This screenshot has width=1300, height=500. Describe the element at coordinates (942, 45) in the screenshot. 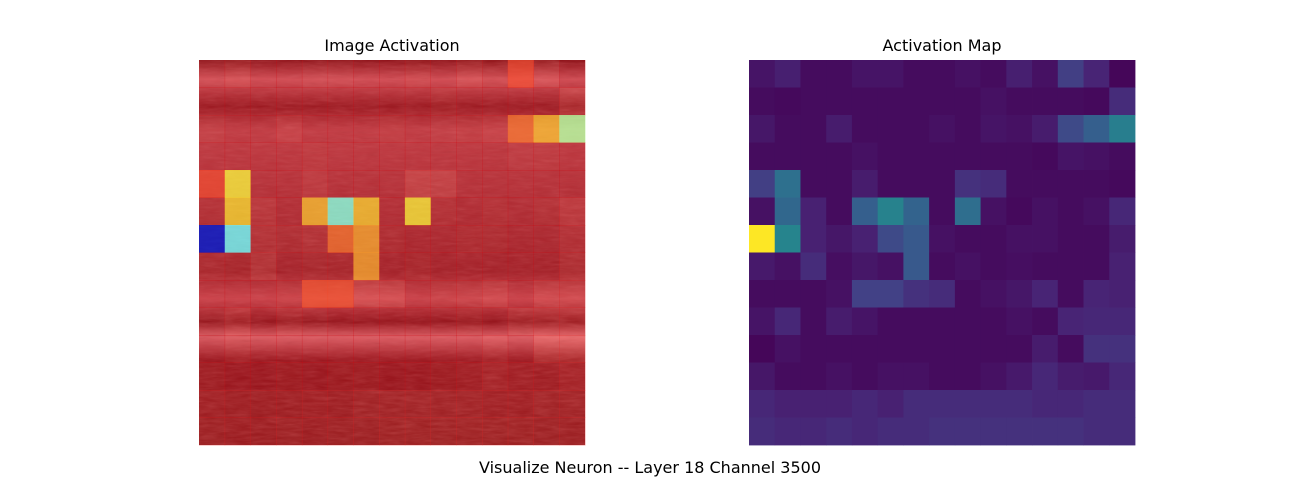

I see `activation-map-title: Activation Map` at that location.